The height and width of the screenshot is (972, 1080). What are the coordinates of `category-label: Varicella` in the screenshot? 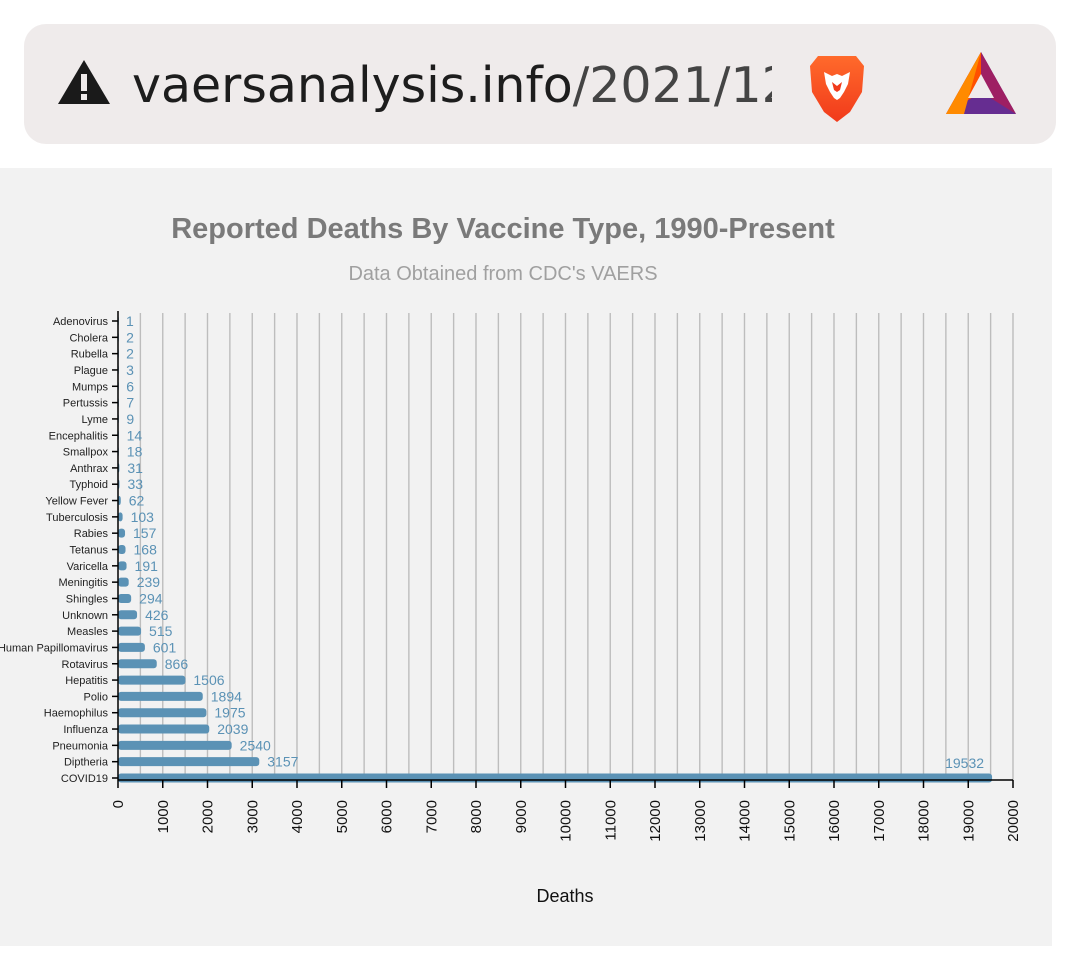 It's located at (88, 567).